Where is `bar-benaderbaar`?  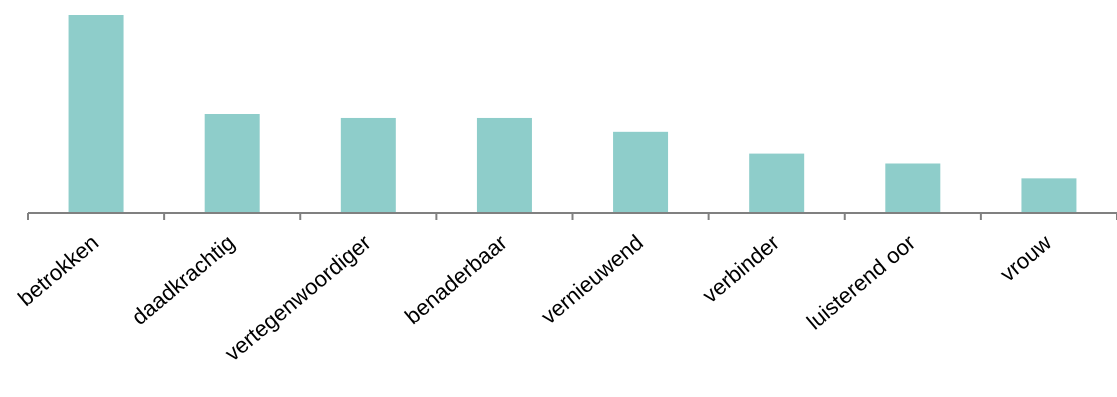 bar-benaderbaar is located at coordinates (504, 165).